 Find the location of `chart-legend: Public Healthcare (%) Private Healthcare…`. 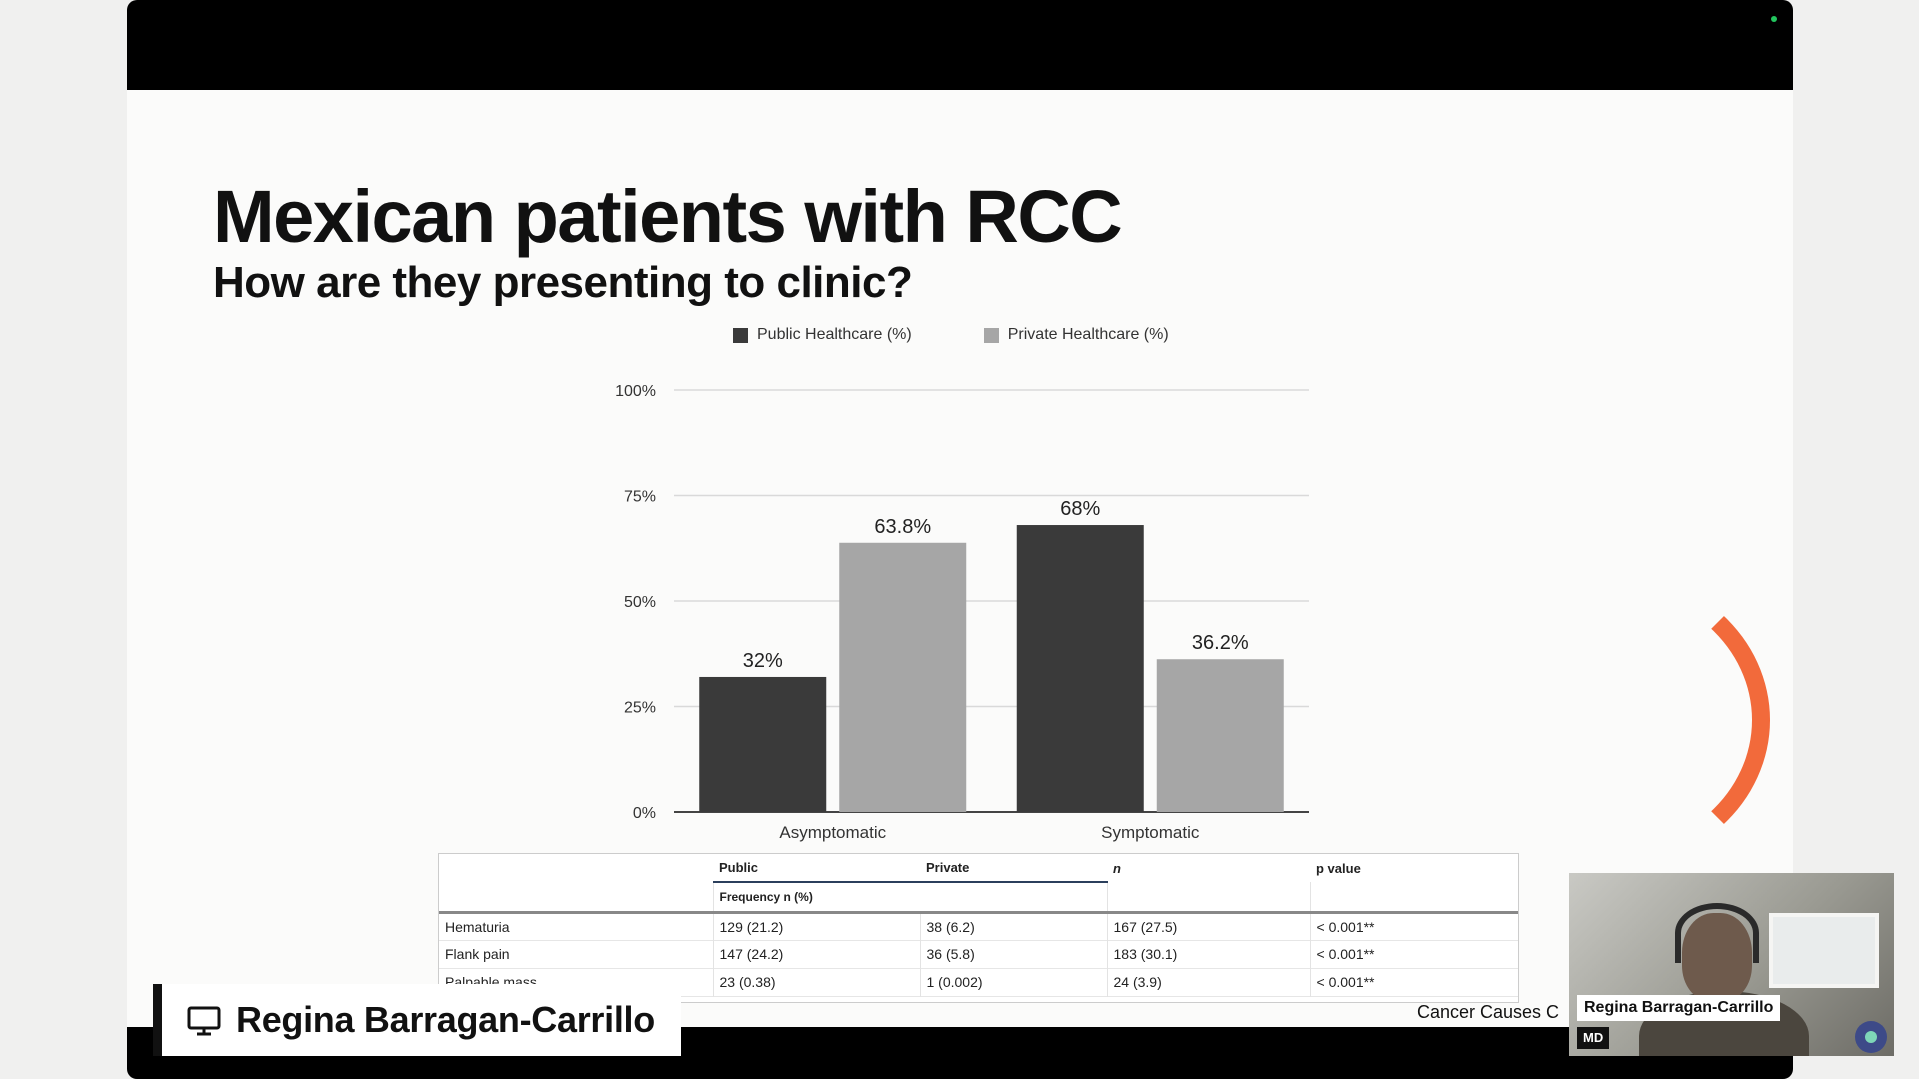

chart-legend: Public Healthcare (%) Private Healthcare… is located at coordinates (951, 335).